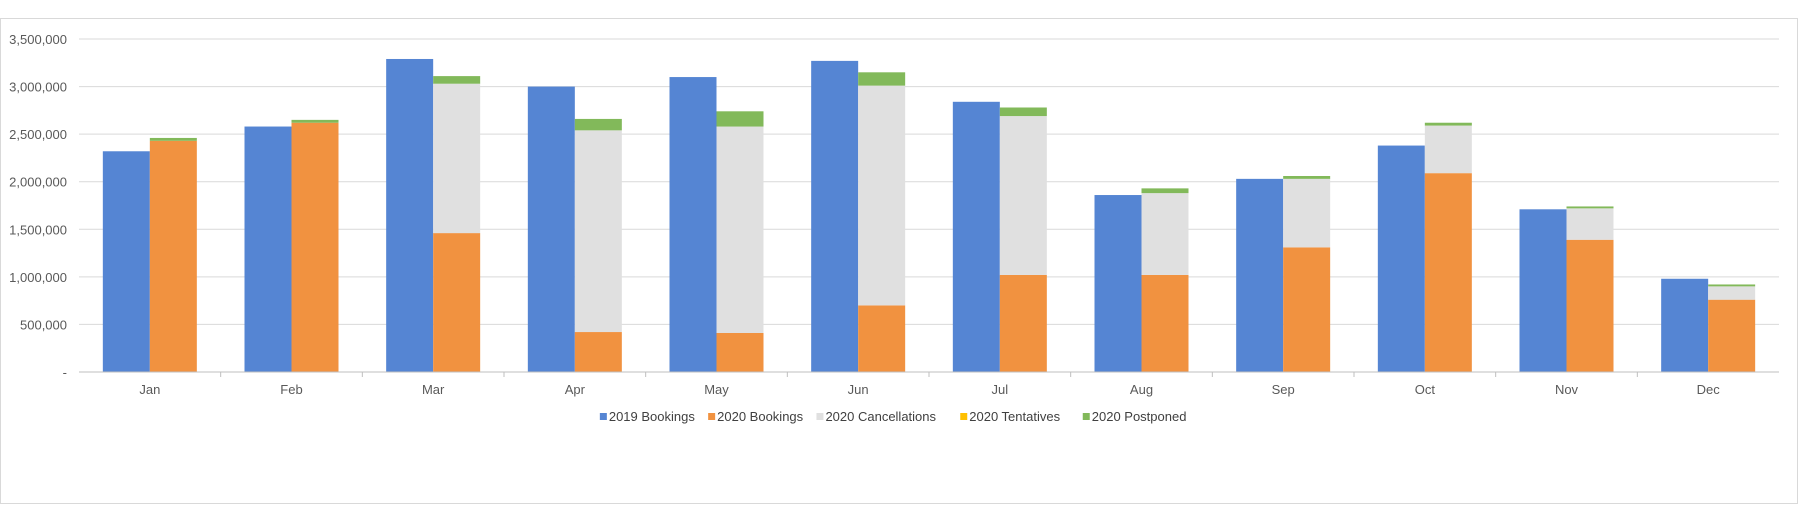 This screenshot has width=1800, height=526. I want to click on bar-2020-bookings-nov, so click(1590, 305).